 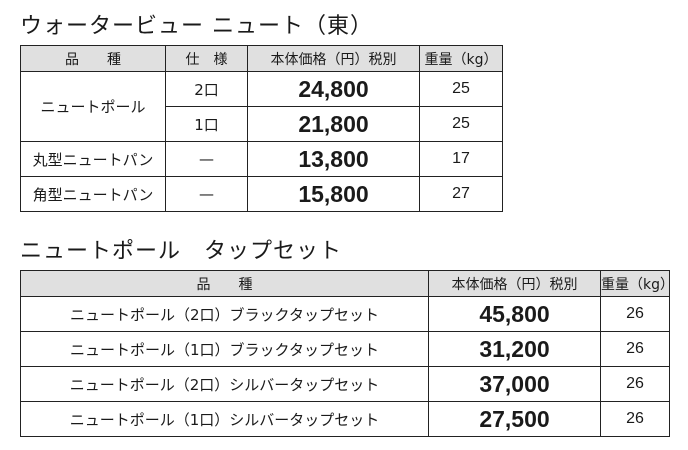 I want to click on table-row: ニュートポール（1口）シルバータップセット 27,500 26, so click(x=345, y=419).